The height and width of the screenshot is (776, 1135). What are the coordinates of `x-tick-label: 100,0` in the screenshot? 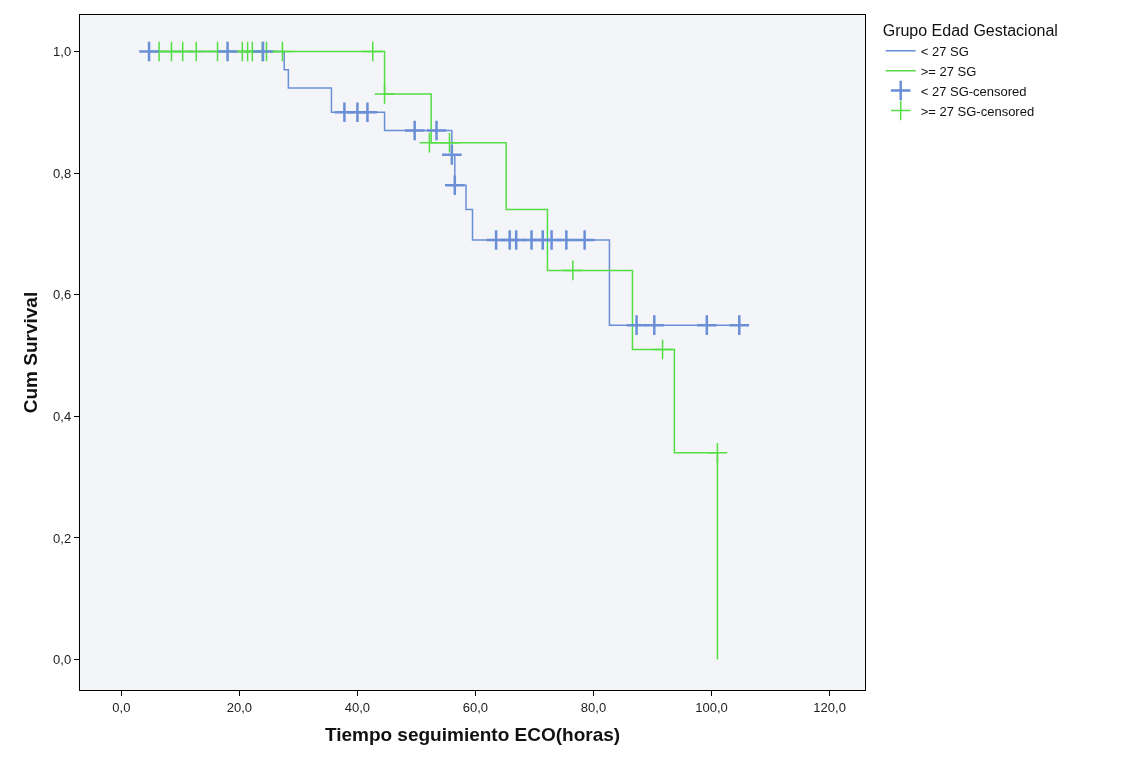 It's located at (711, 707).